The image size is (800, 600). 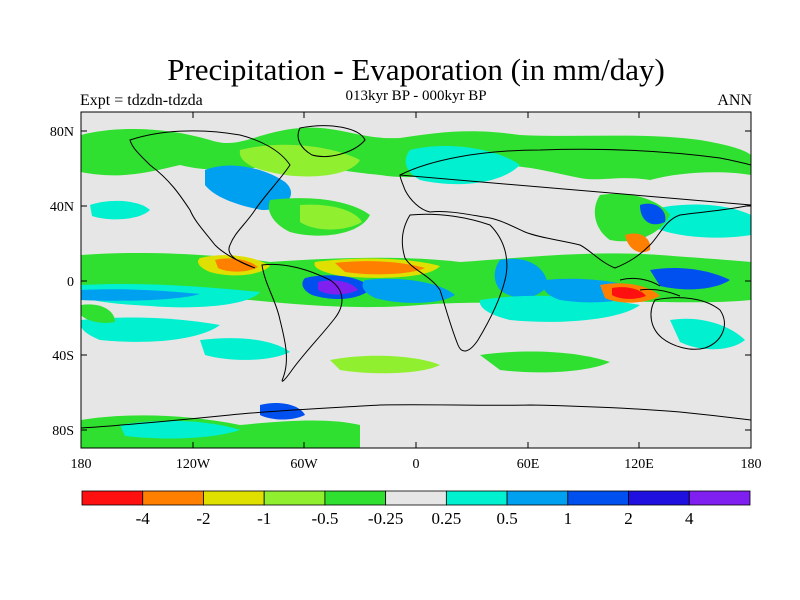 What do you see at coordinates (639, 464) in the screenshot?
I see `lon-label-120e: 120E` at bounding box center [639, 464].